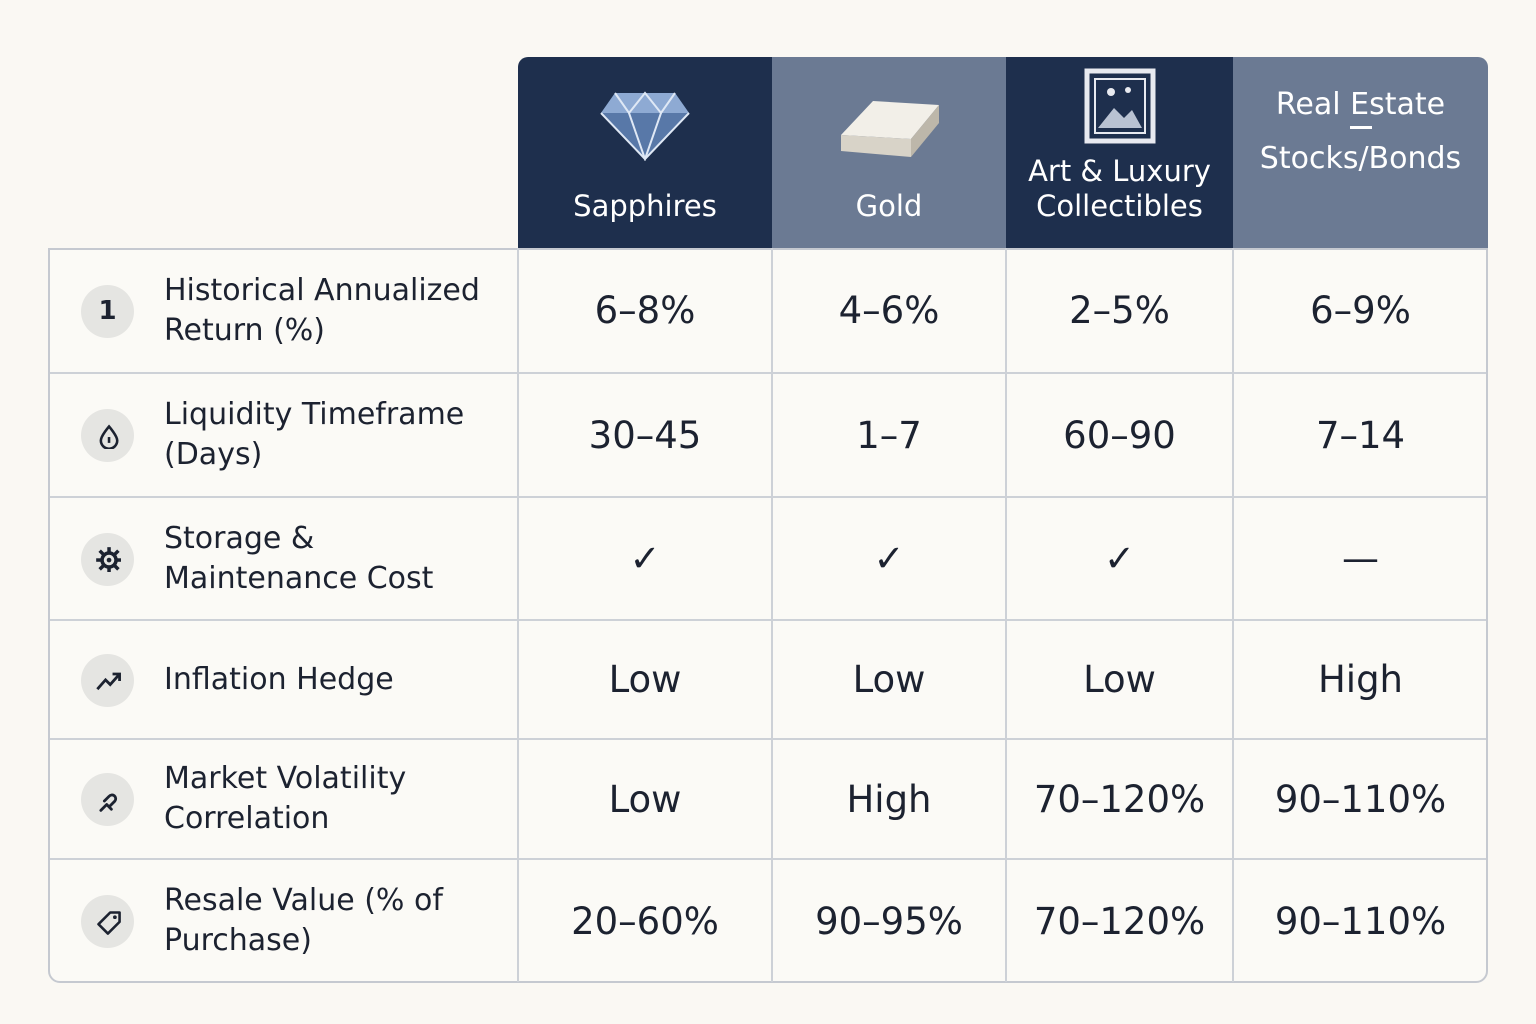  Describe the element at coordinates (285, 798) in the screenshot. I see `row-label: Market Volatility Correlation` at that location.